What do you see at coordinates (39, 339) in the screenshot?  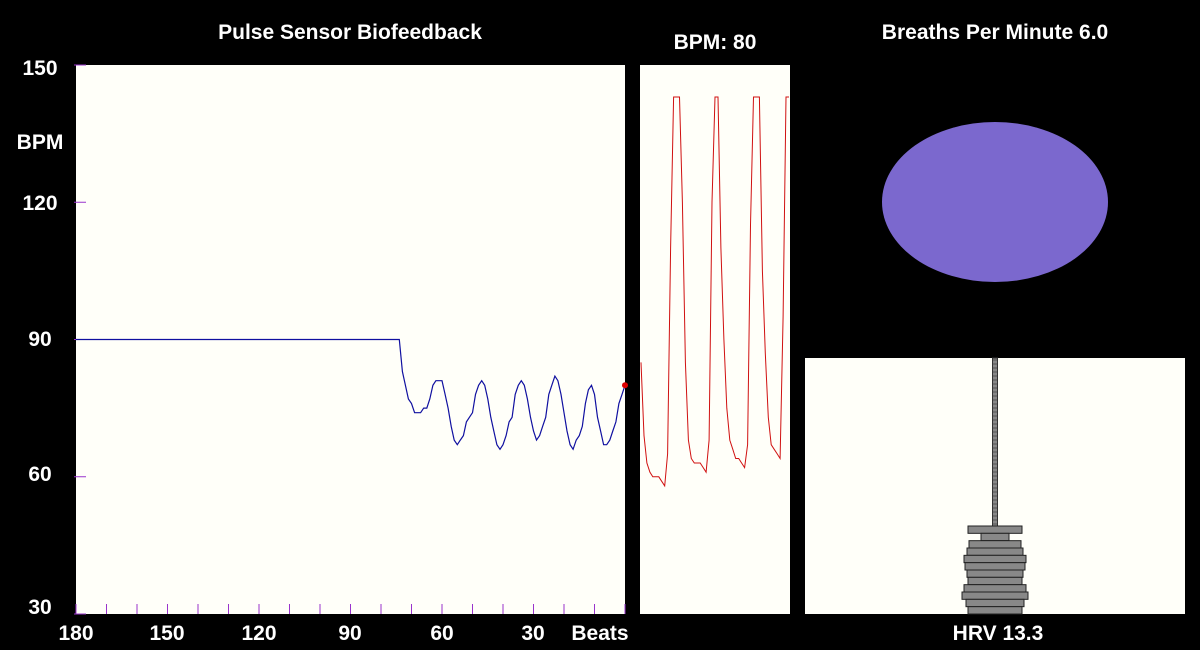 I see `y-tick-90: 90` at bounding box center [39, 339].